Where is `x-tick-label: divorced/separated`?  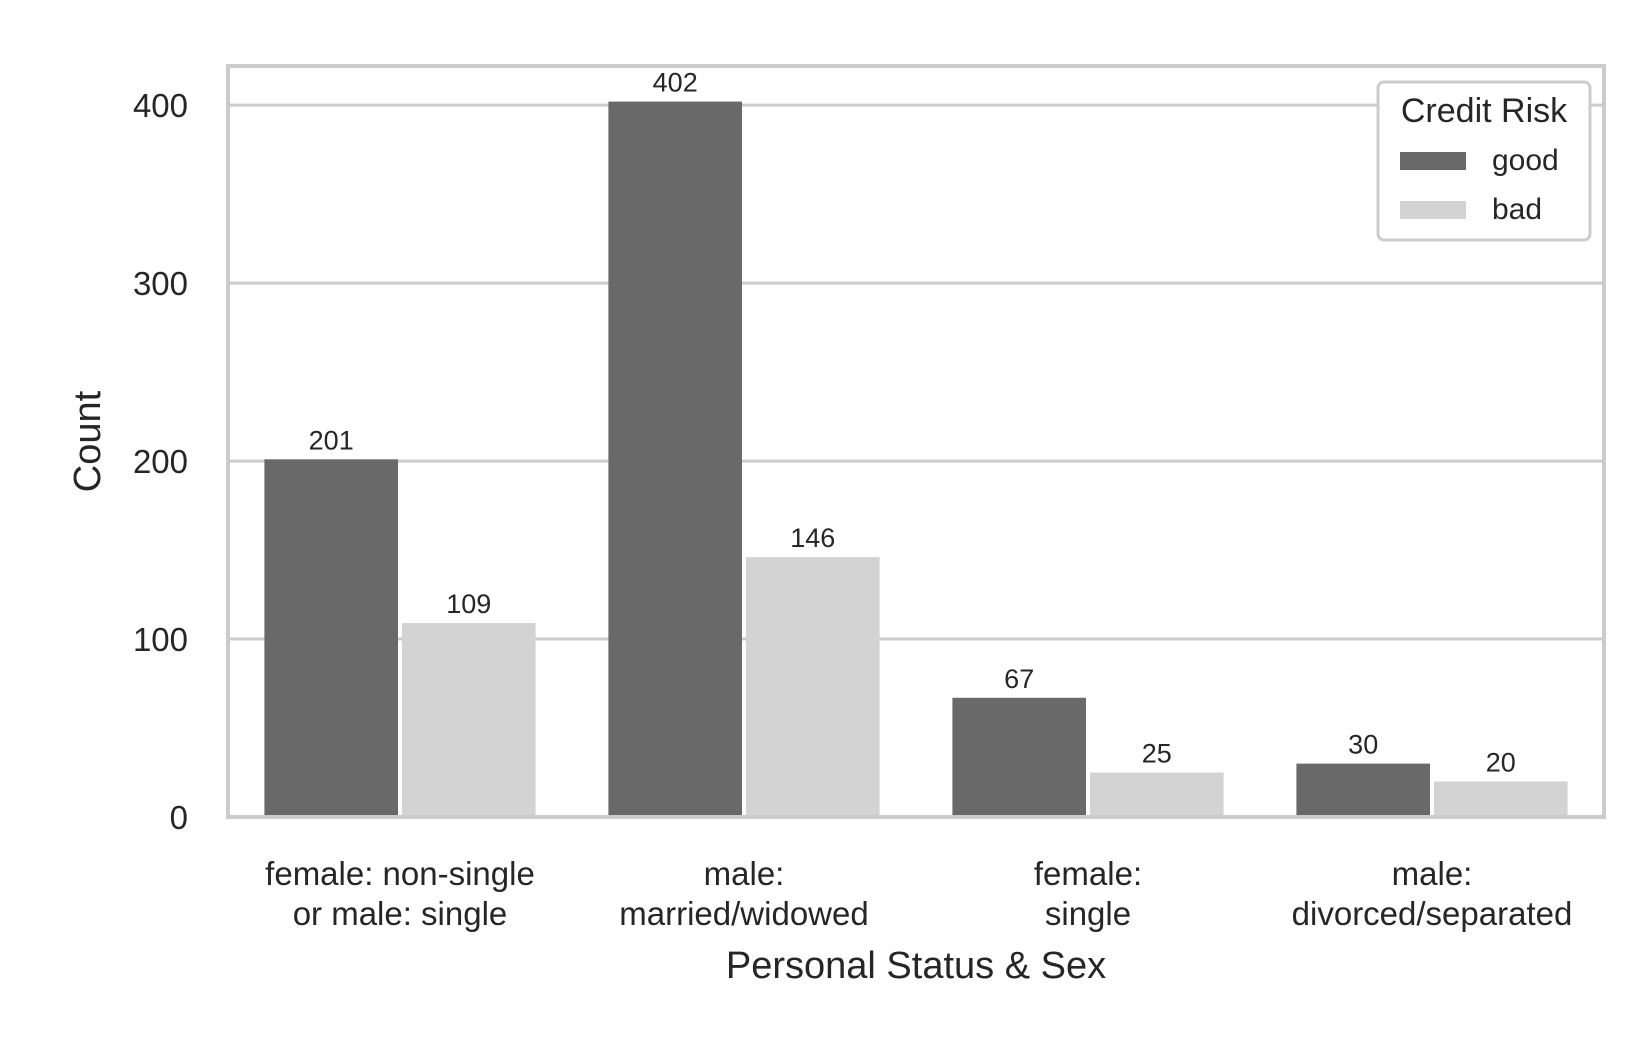 x-tick-label: divorced/separated is located at coordinates (1432, 913).